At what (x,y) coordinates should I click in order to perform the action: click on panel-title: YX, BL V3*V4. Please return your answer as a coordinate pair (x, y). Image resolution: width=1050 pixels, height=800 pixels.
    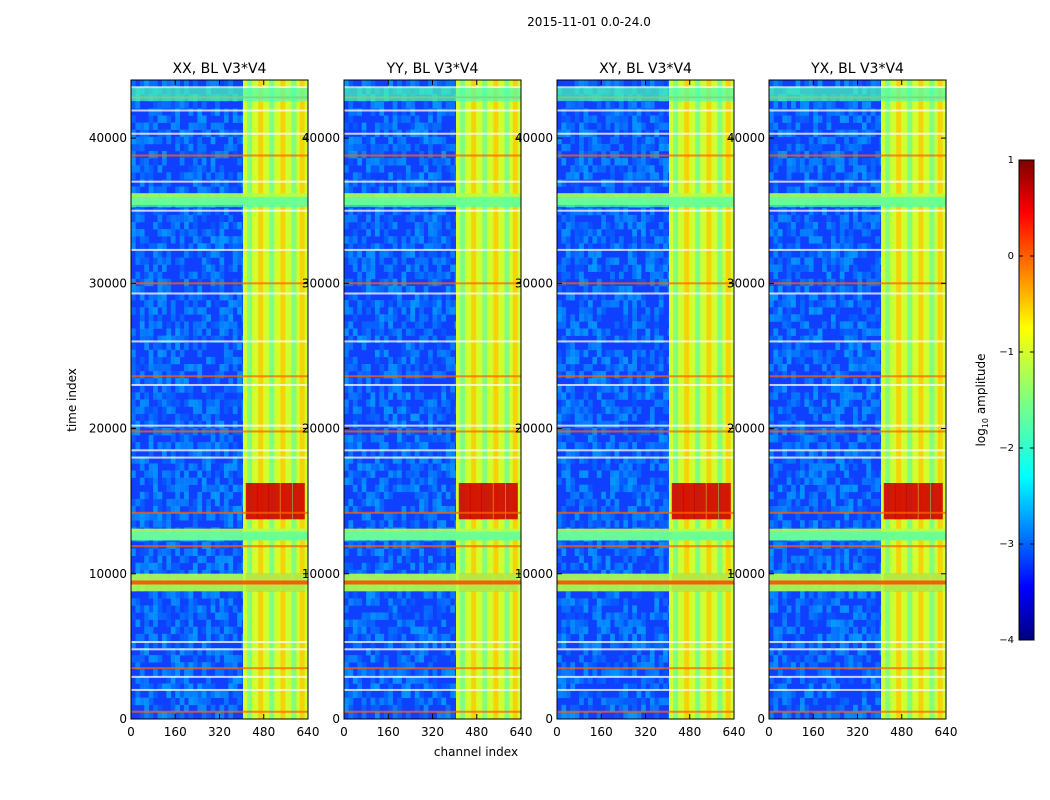
    Looking at the image, I should click on (857, 69).